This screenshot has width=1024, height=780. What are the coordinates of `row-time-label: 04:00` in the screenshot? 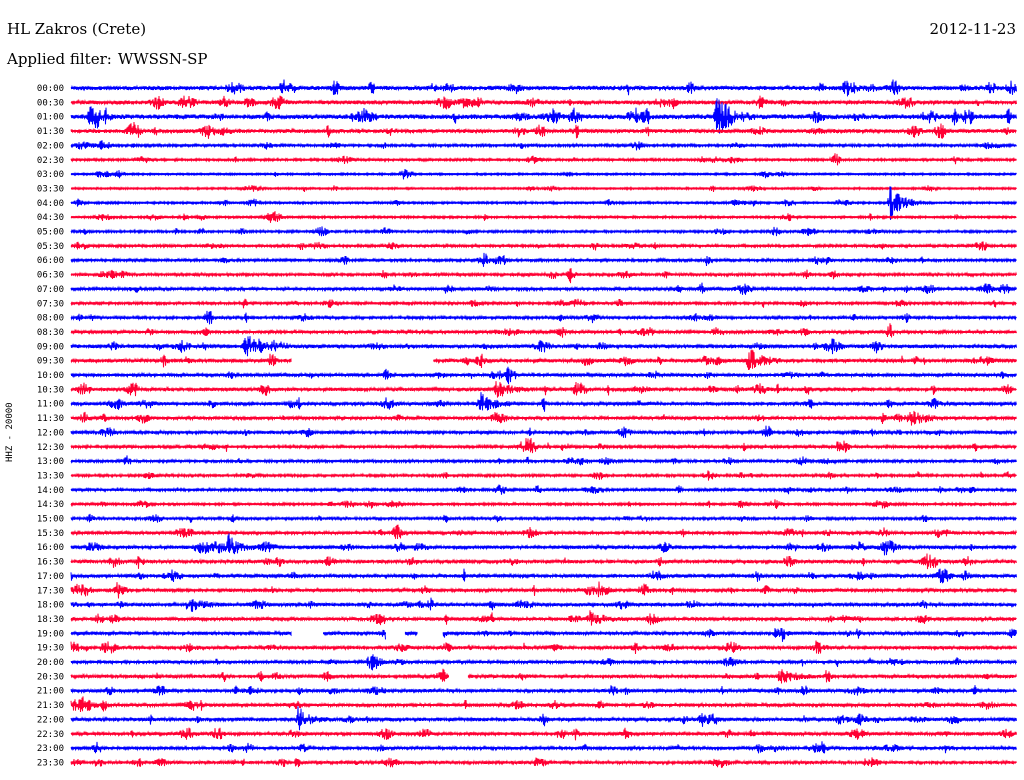 It's located at (50, 204).